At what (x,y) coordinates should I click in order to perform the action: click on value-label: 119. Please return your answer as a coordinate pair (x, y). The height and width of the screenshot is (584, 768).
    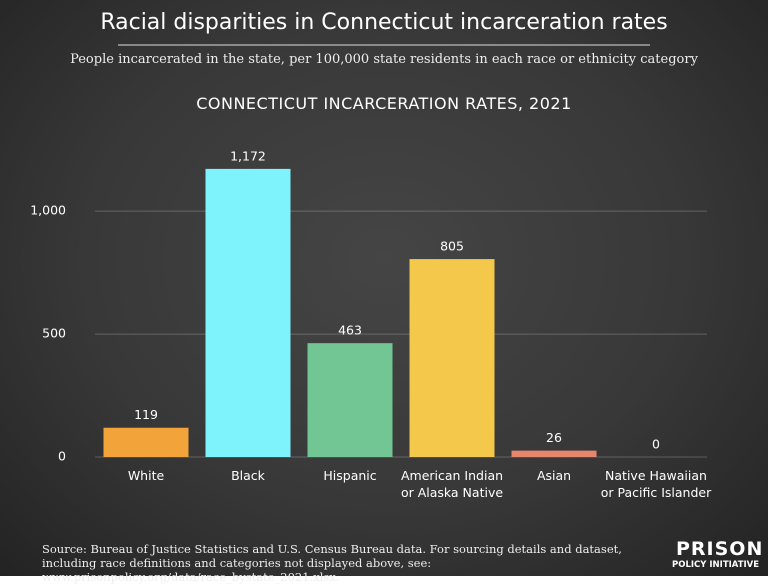
    Looking at the image, I should click on (146, 414).